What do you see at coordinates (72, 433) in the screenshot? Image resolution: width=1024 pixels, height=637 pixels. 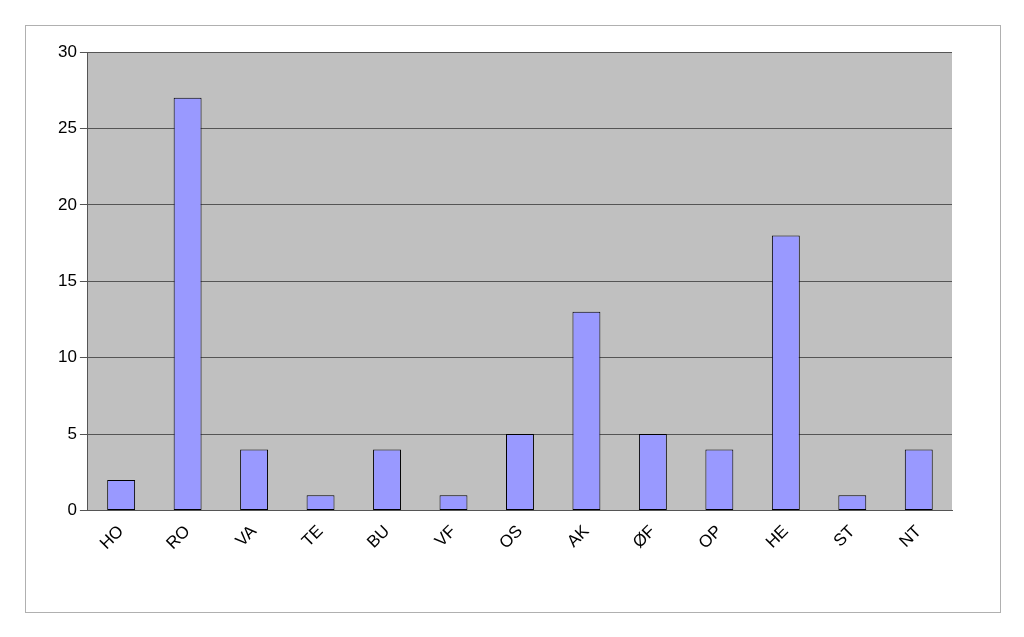 I see `y-tick-label: 5` at bounding box center [72, 433].